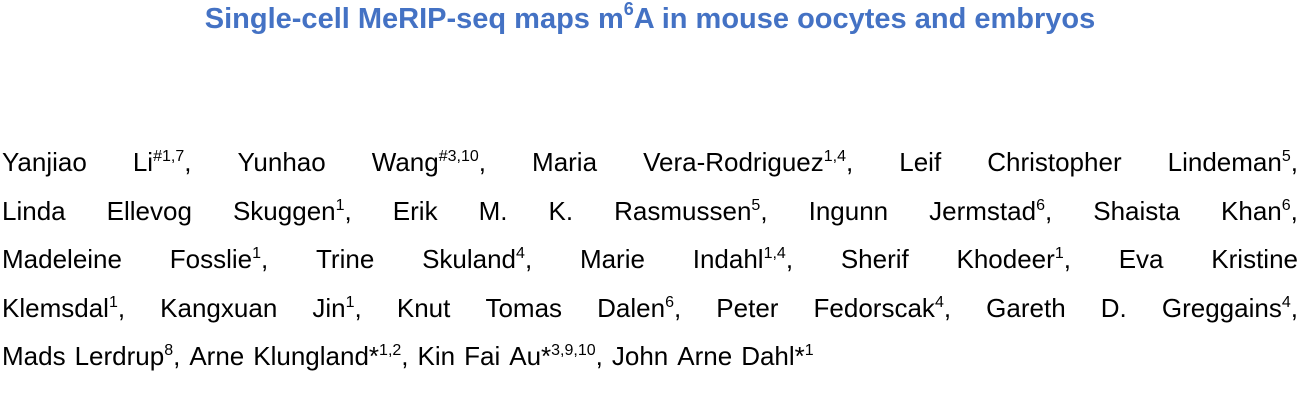  I want to click on author-name-text: Wang, so click(405, 162).